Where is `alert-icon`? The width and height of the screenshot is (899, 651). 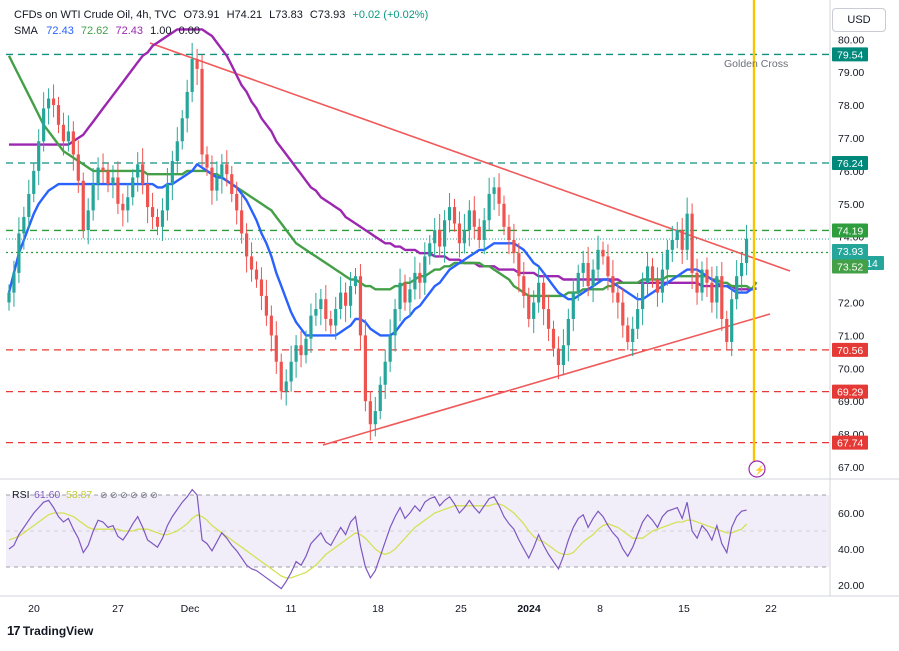 alert-icon is located at coordinates (757, 469).